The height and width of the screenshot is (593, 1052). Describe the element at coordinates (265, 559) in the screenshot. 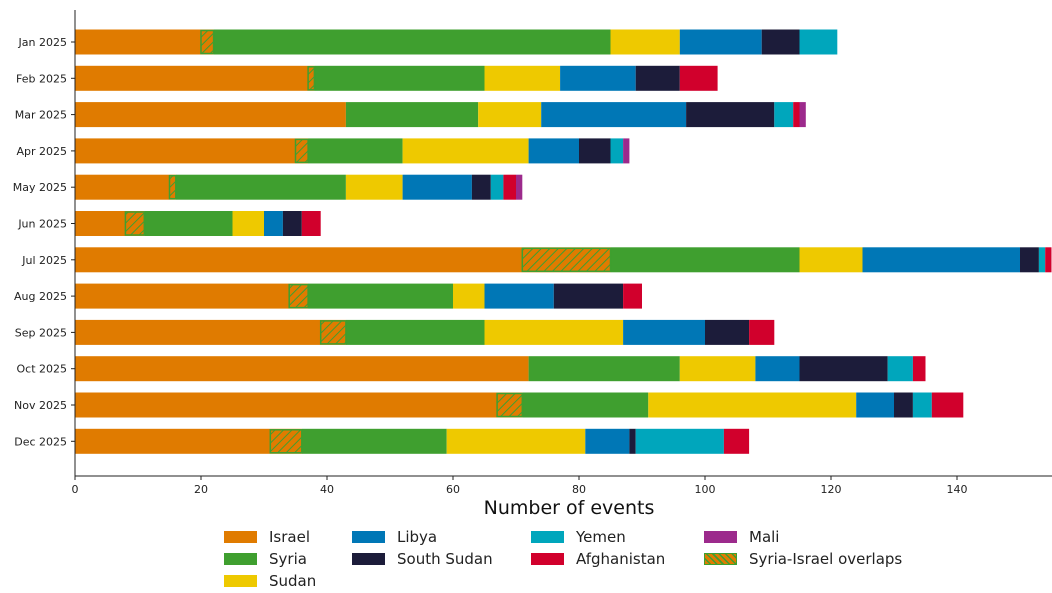

I see `legend-item: Syria` at that location.